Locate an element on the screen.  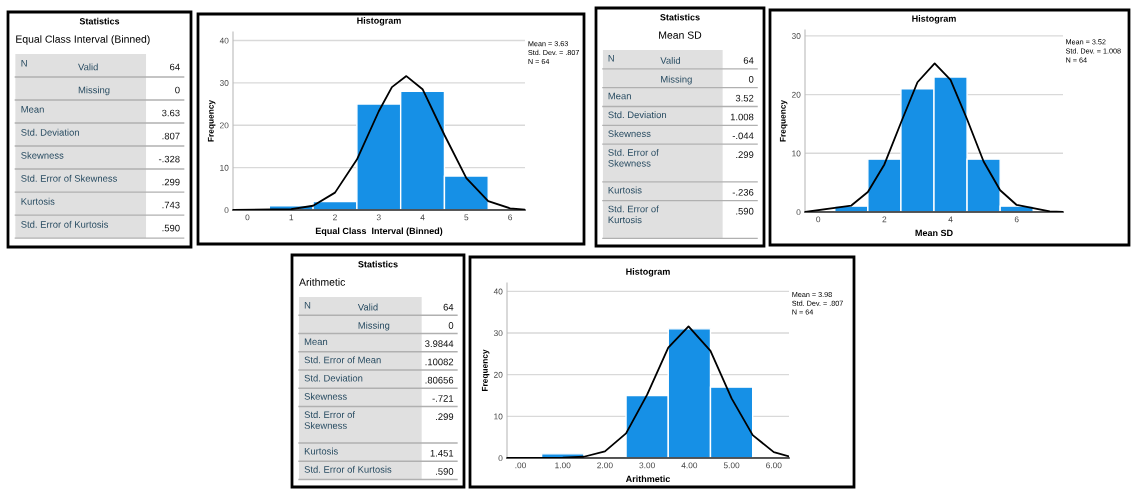
text: Arithmetic is located at coordinates (322, 282).